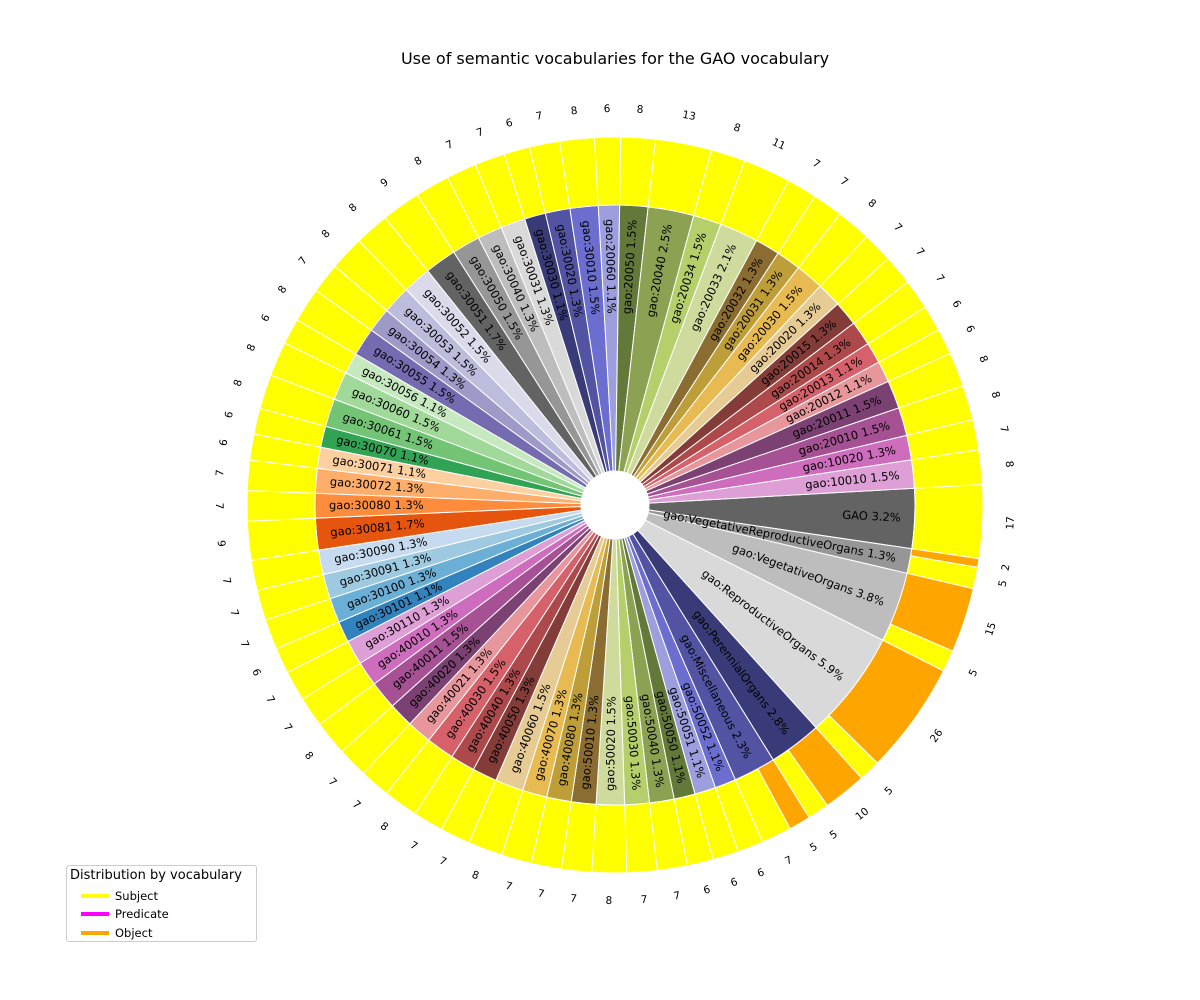 The image size is (1200, 1000). I want to click on count-label-gao-20020-subject: 7, so click(897, 227).